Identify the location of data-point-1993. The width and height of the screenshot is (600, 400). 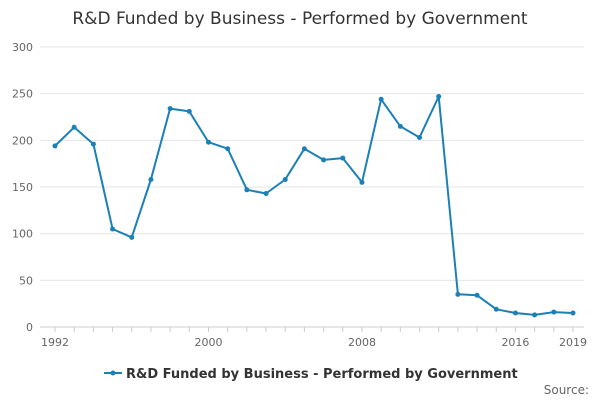
(74, 127).